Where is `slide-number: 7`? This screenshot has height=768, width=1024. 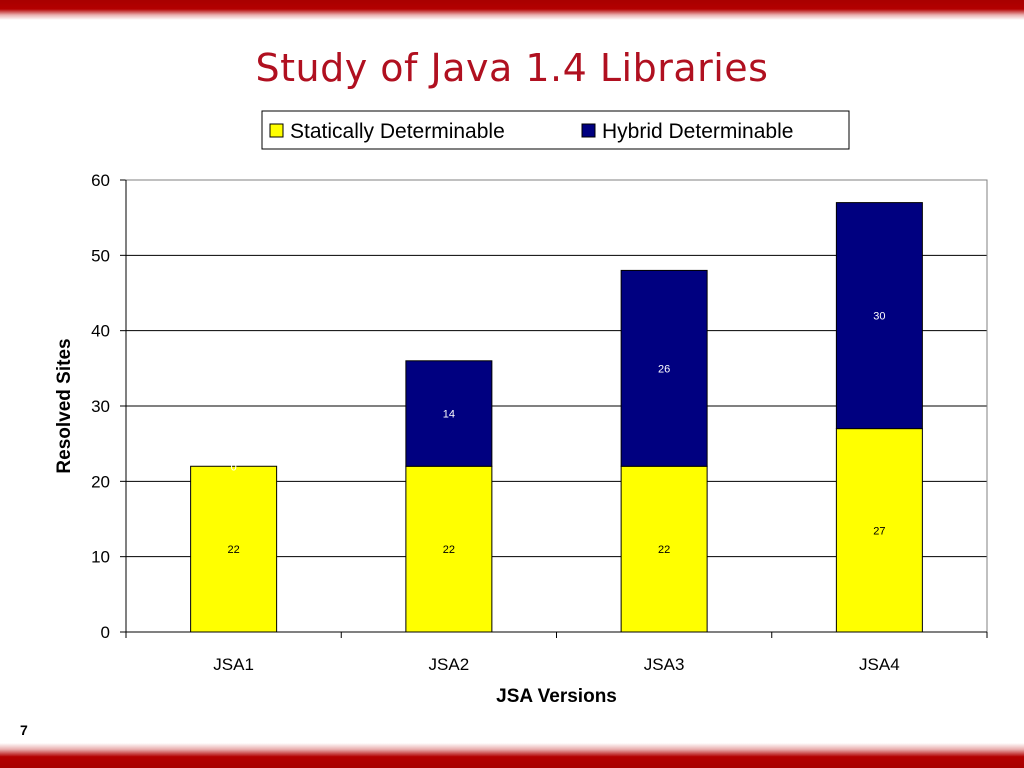
slide-number: 7 is located at coordinates (24, 730).